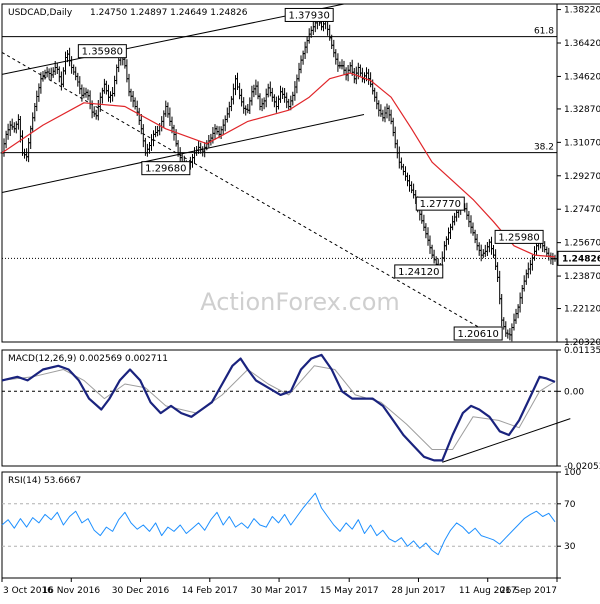  Describe the element at coordinates (570, 505) in the screenshot. I see `rsi-tick-label: 70` at that location.